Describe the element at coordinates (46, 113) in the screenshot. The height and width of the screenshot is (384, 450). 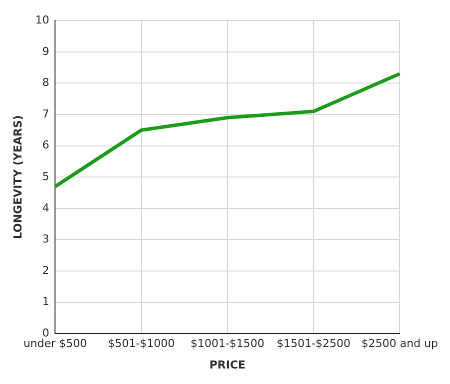
I see `y-tick-label: 7` at that location.